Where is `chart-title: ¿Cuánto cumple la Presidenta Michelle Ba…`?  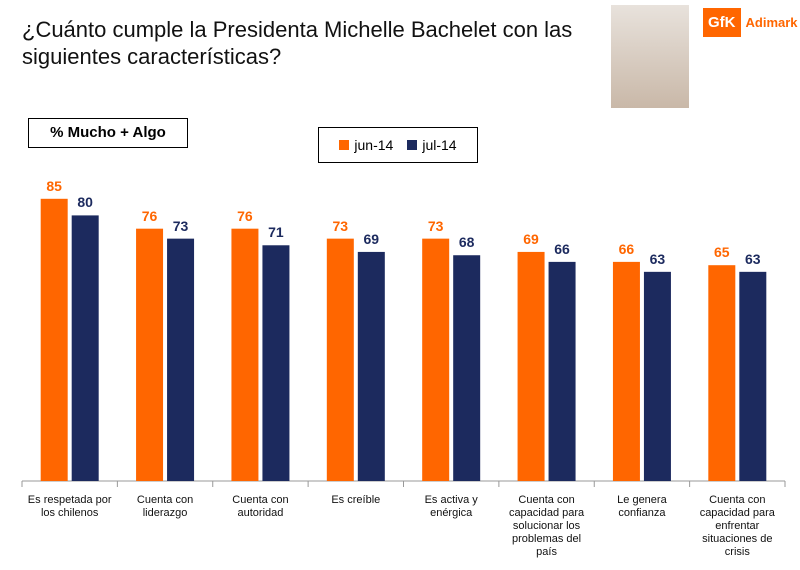
chart-title: ¿Cuánto cumple la Presidenta Michelle Ba… is located at coordinates (297, 43).